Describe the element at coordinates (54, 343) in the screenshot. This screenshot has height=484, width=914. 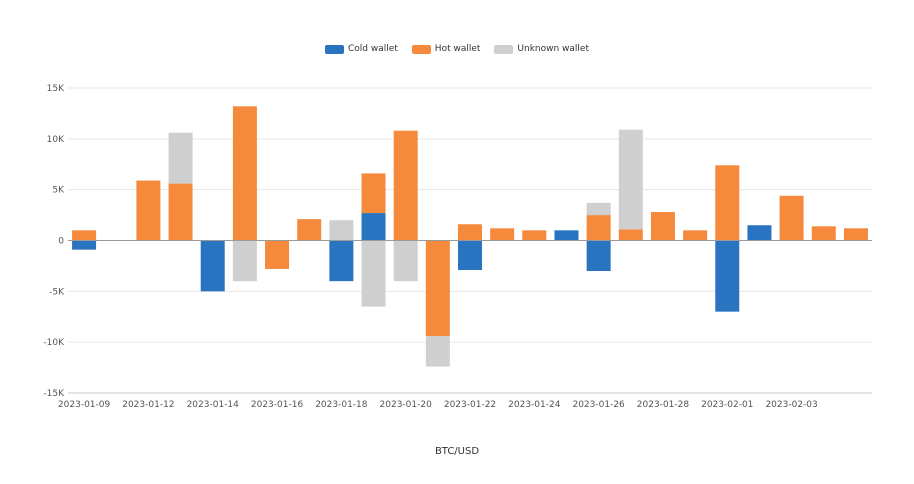
I see `y-tick-label: -10K` at that location.